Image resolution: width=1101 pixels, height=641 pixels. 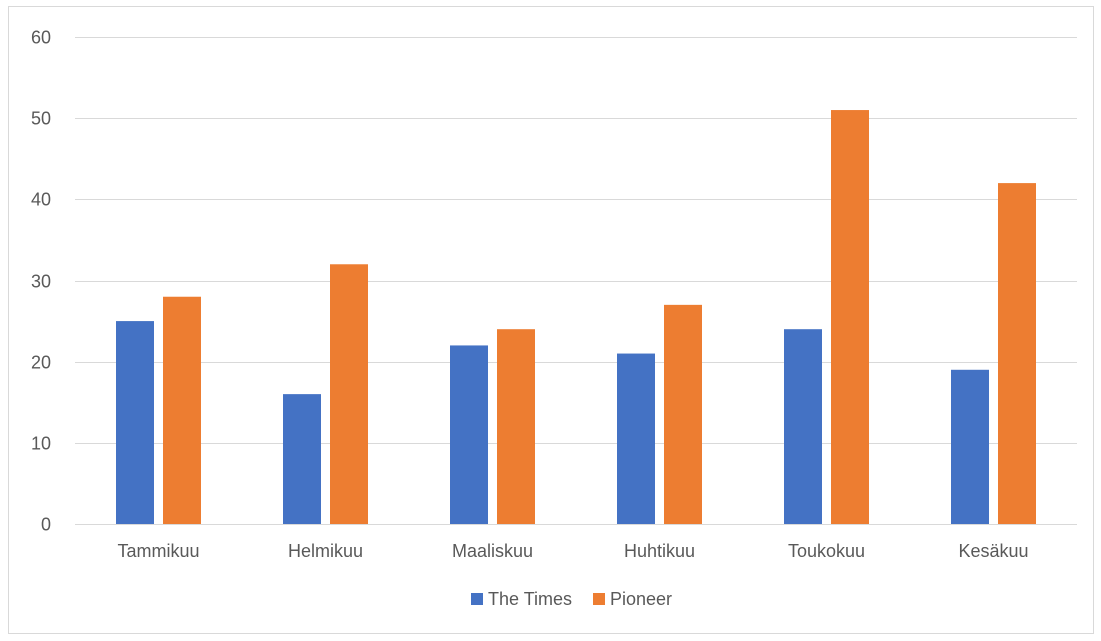 What do you see at coordinates (492, 551) in the screenshot?
I see `x-category-label: Maaliskuu` at bounding box center [492, 551].